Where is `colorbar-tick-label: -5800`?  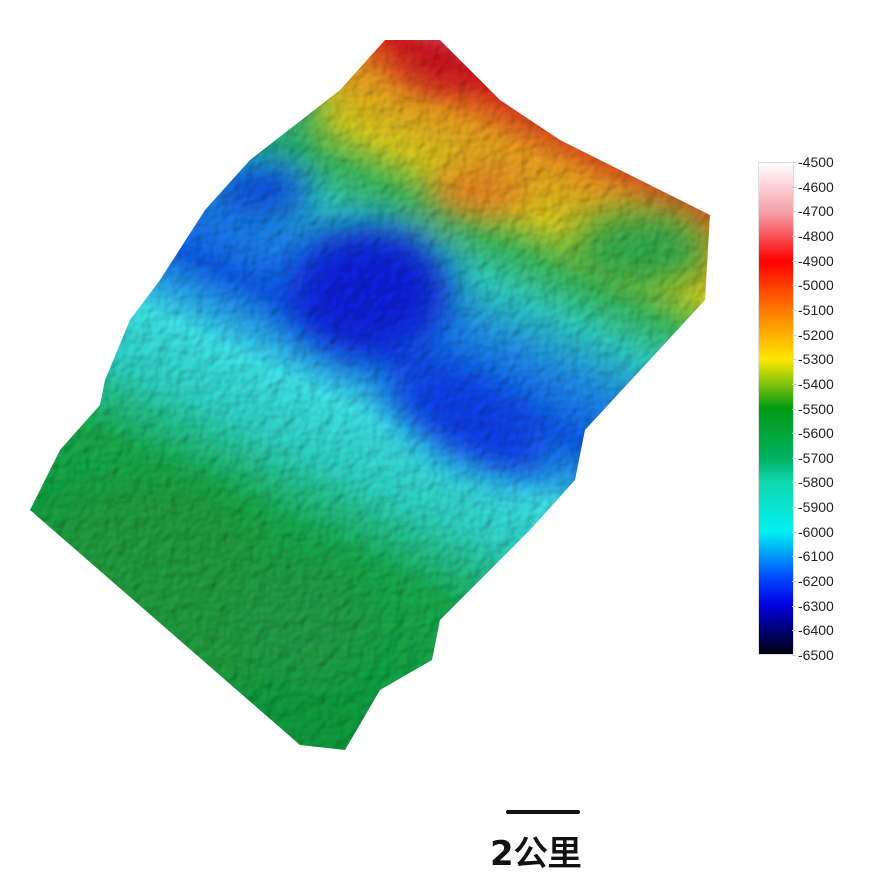
colorbar-tick-label: -5800 is located at coordinates (813, 482).